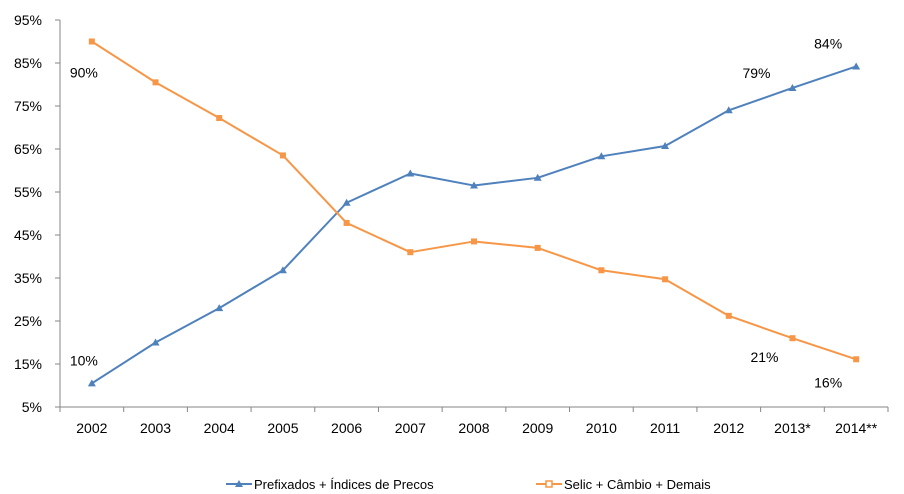  What do you see at coordinates (84, 73) in the screenshot?
I see `data-label: 90%` at bounding box center [84, 73].